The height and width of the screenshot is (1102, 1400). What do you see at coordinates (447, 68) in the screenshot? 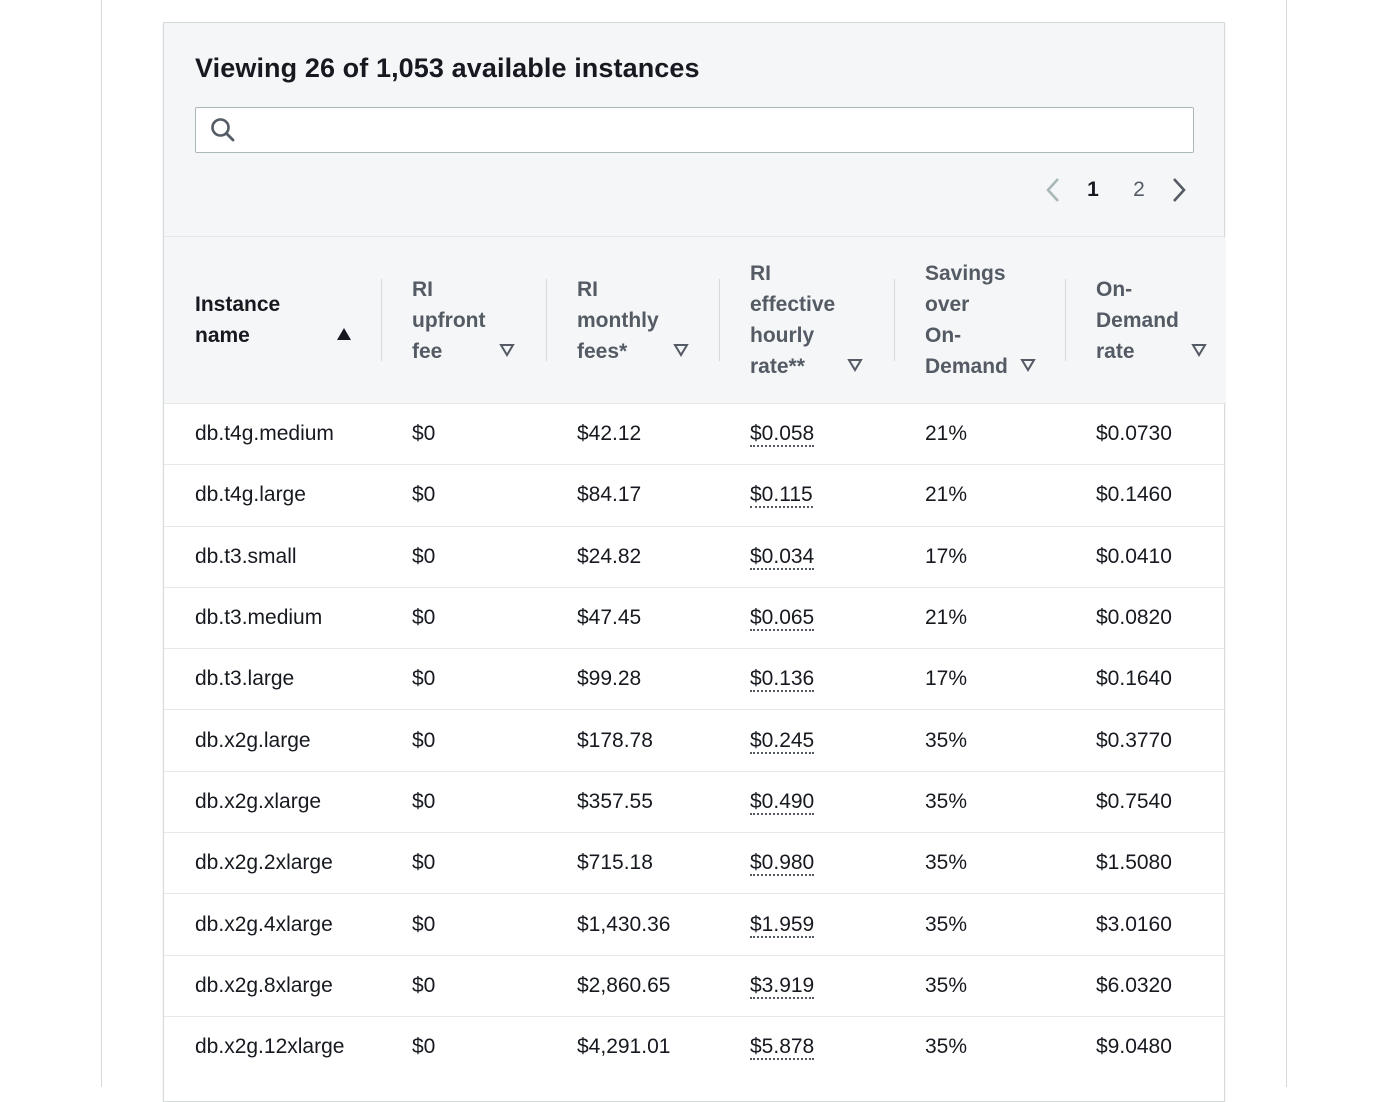
I see `page-title: Viewing 26 of 1,053 available instances` at bounding box center [447, 68].